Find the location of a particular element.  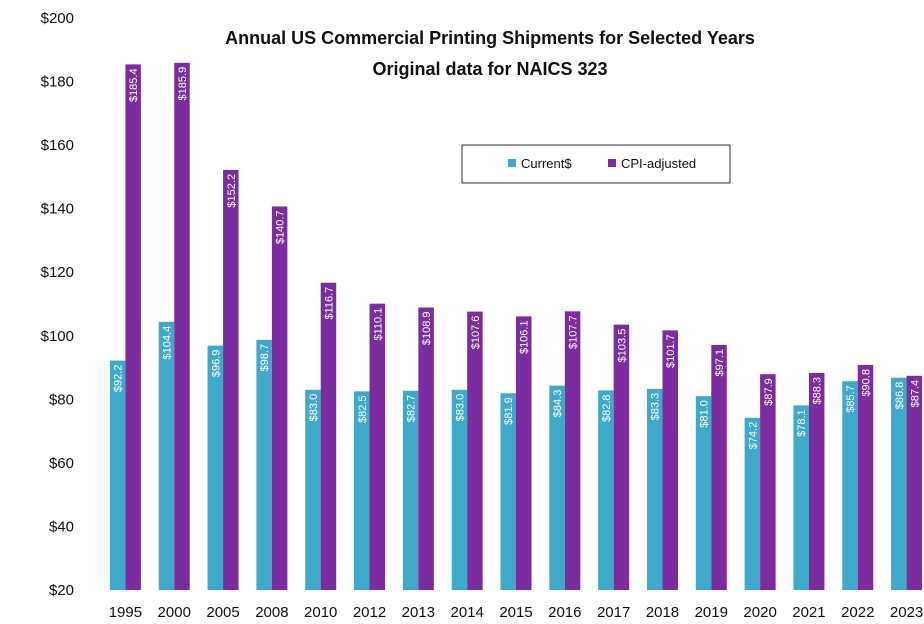

y-tick-label: $40 is located at coordinates (61, 526).